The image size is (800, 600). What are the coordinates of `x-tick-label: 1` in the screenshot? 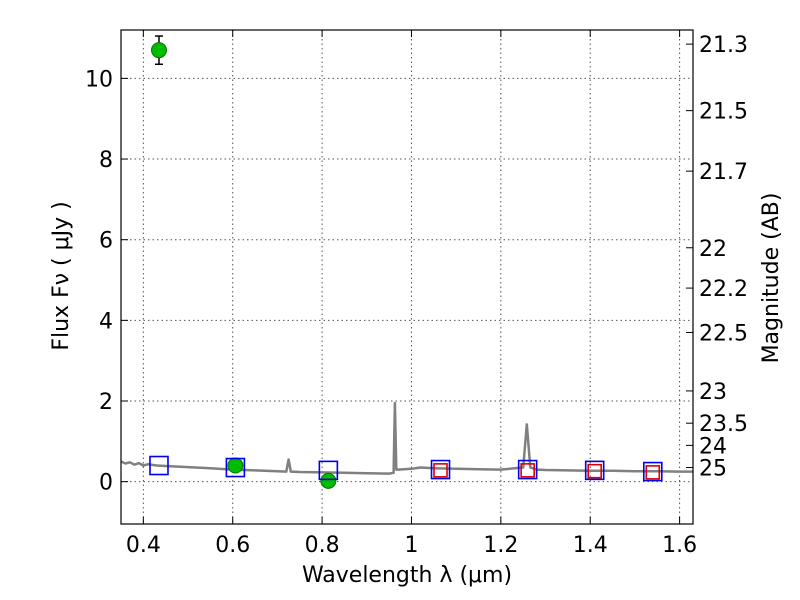 It's located at (411, 545).